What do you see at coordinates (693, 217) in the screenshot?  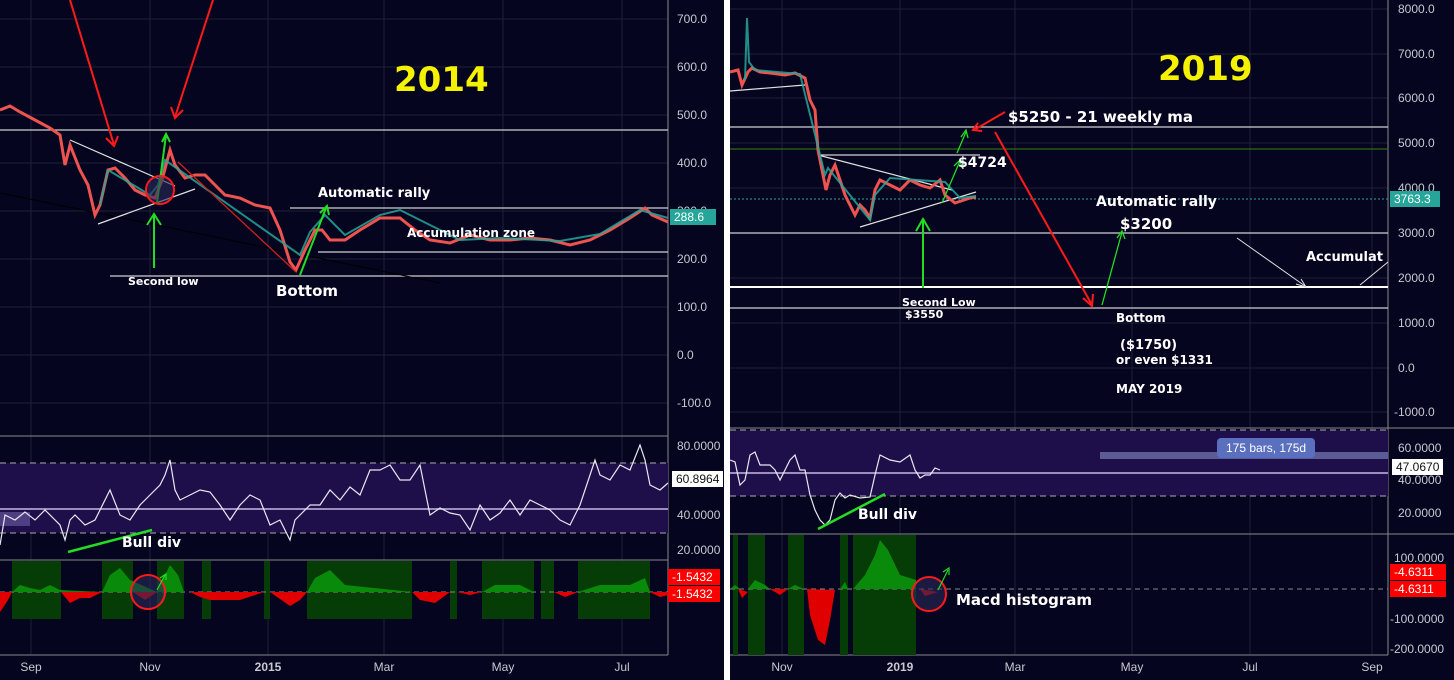 I see `last-price-tag: 288.6` at bounding box center [693, 217].